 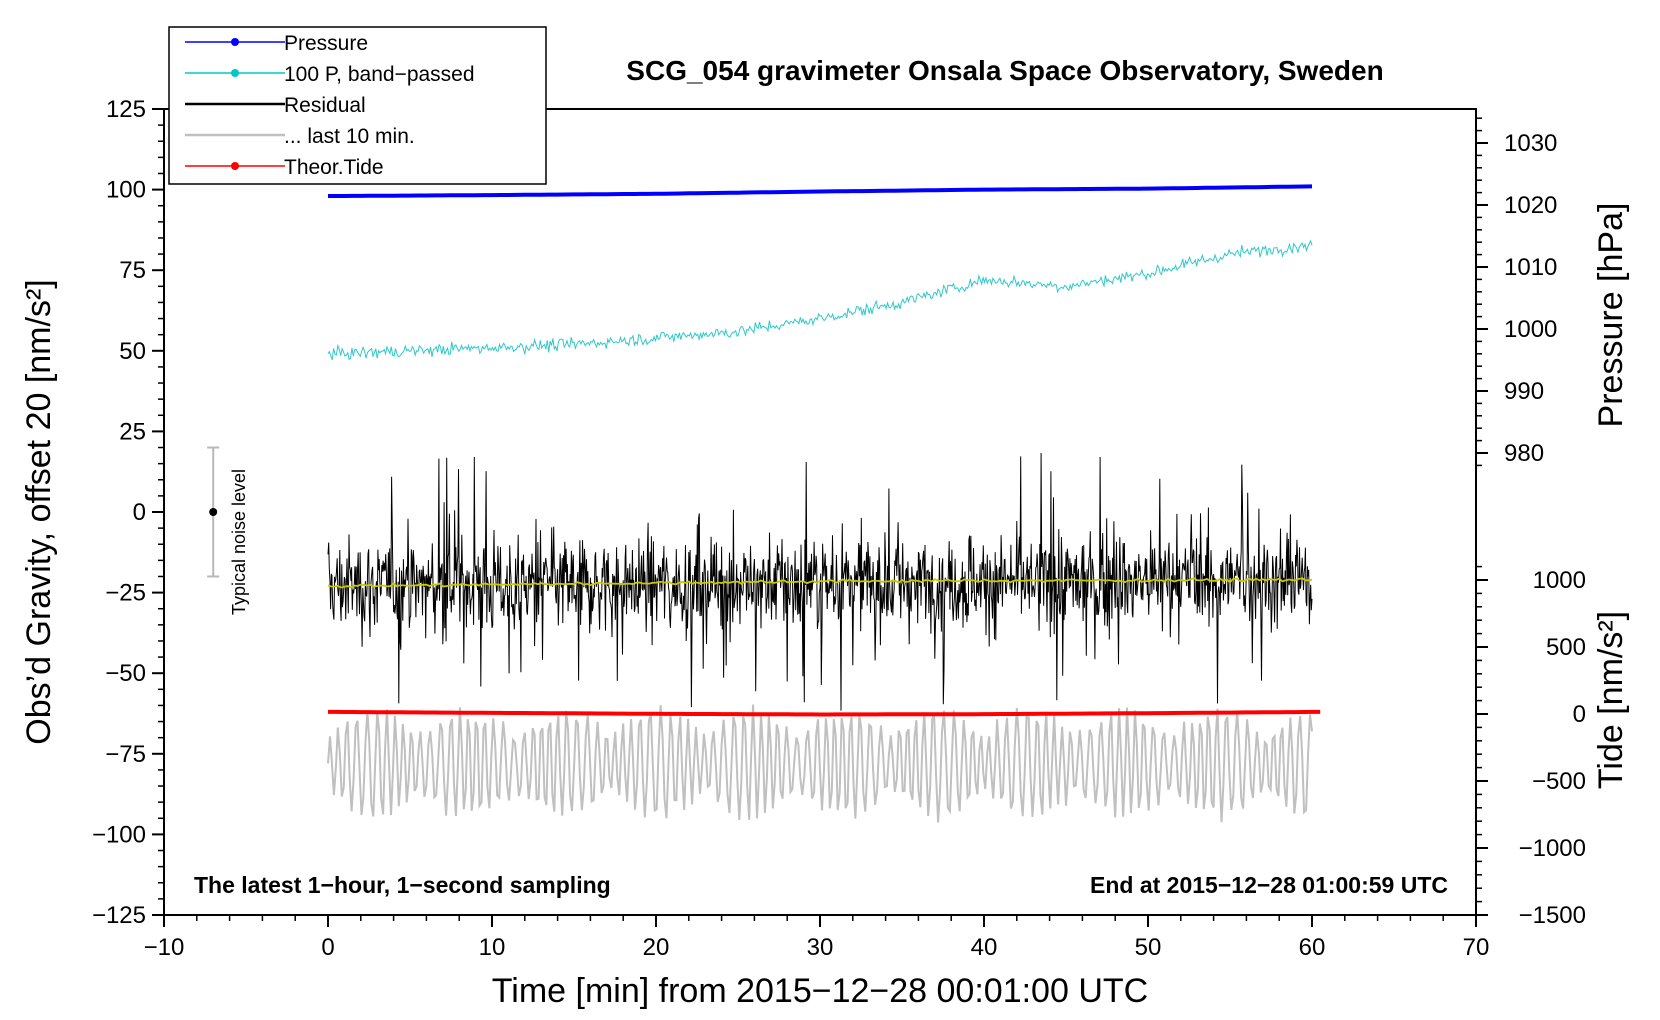 I want to click on legend-item: Residual, so click(x=275, y=105).